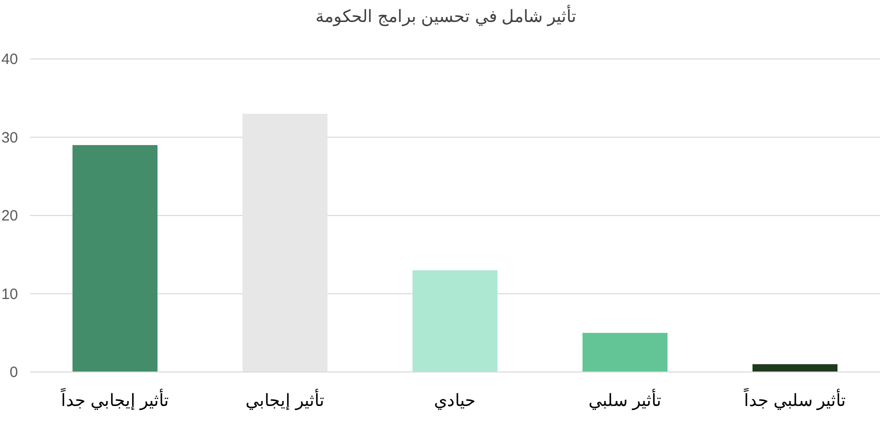 This screenshot has width=892, height=422. Describe the element at coordinates (625, 399) in the screenshot. I see `x-tick-label: تأثير سلبي` at that location.